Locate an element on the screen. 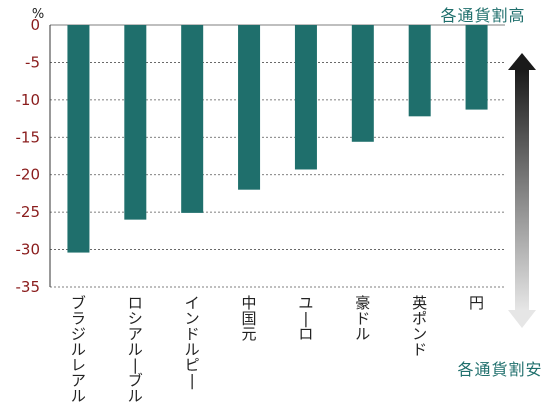  category-label: インドルピ| is located at coordinates (192, 342).